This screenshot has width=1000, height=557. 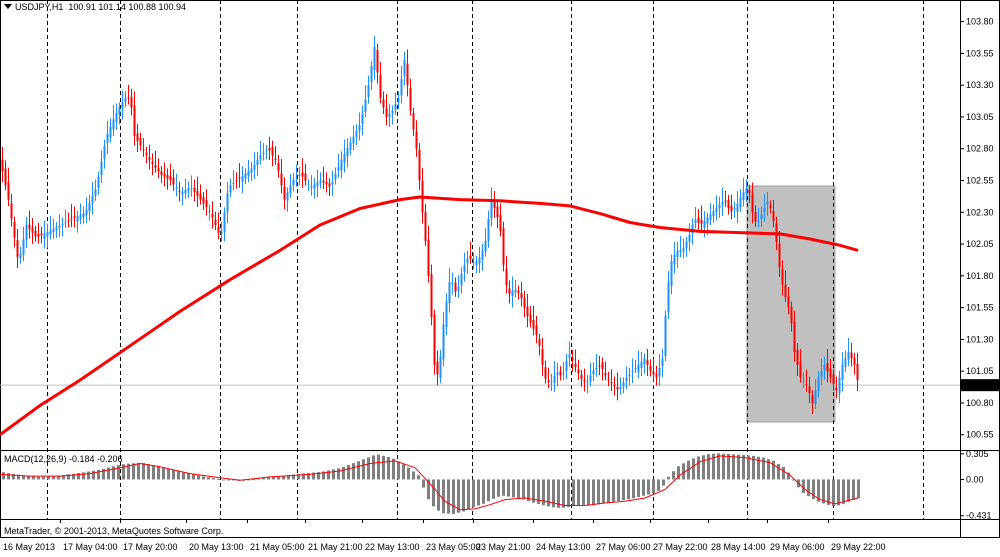 What do you see at coordinates (797, 547) in the screenshot?
I see `time-label: 29 May 06:00` at bounding box center [797, 547].